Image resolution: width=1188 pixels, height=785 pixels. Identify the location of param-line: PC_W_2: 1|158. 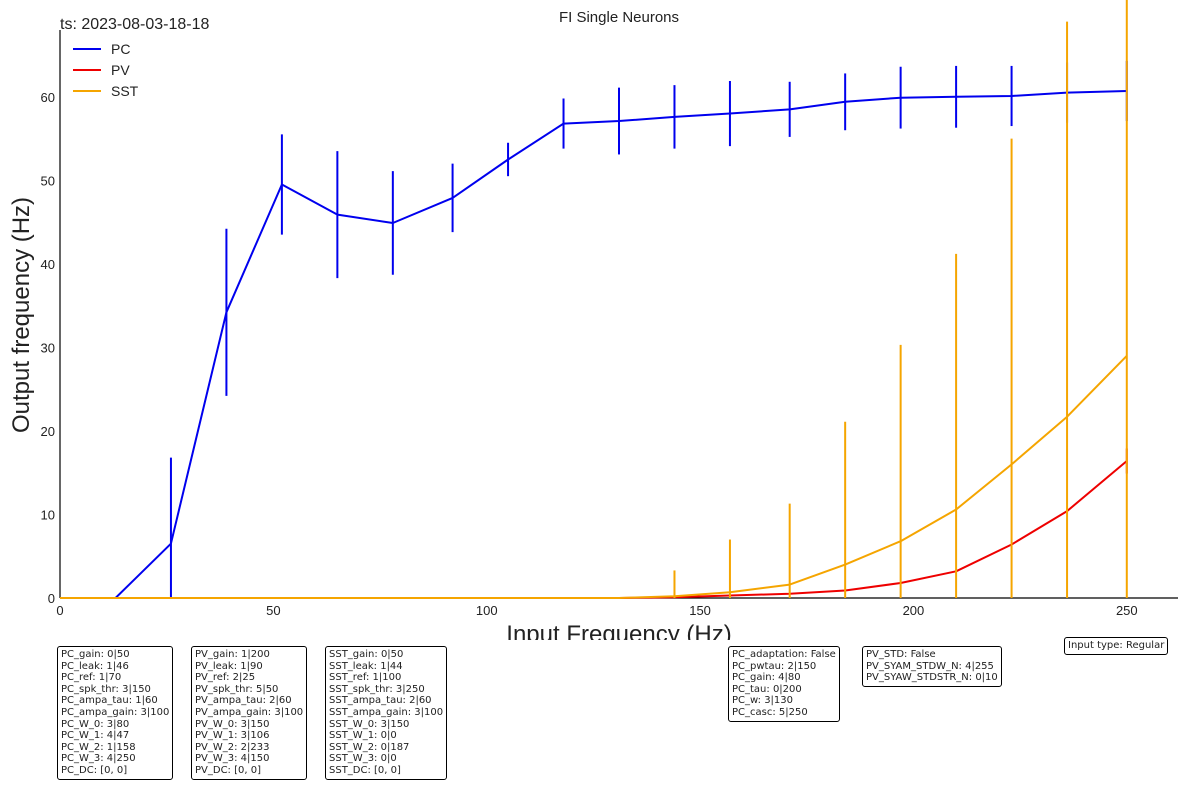
(98, 747).